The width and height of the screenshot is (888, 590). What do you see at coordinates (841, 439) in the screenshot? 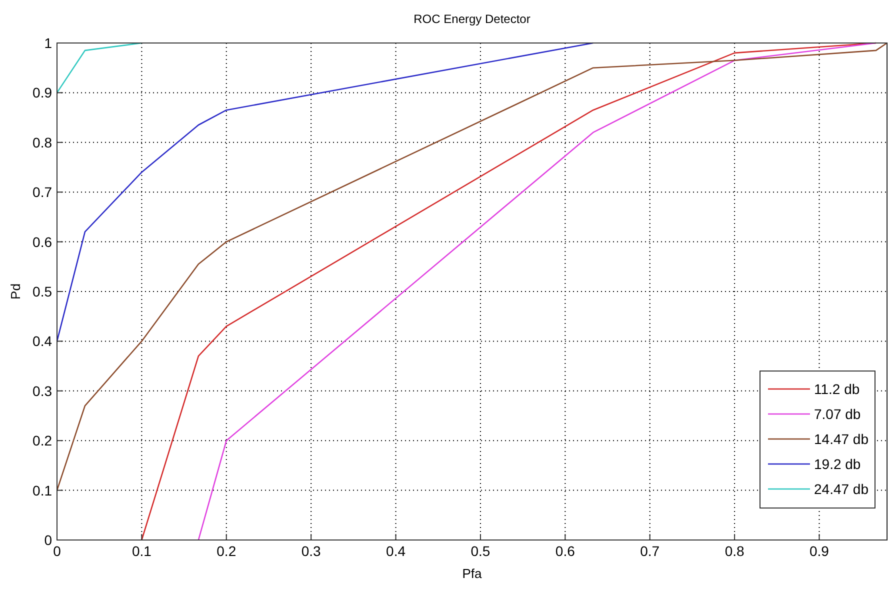
I see `legend-label: 14.47 db` at bounding box center [841, 439].